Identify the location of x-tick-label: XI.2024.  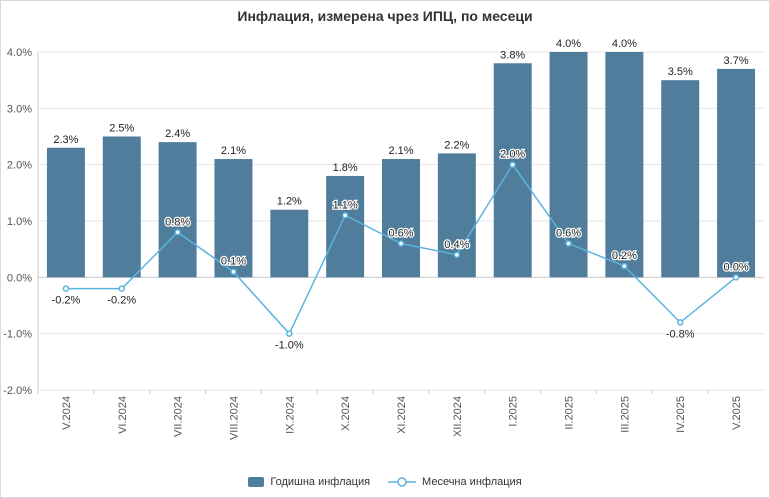
(402, 415).